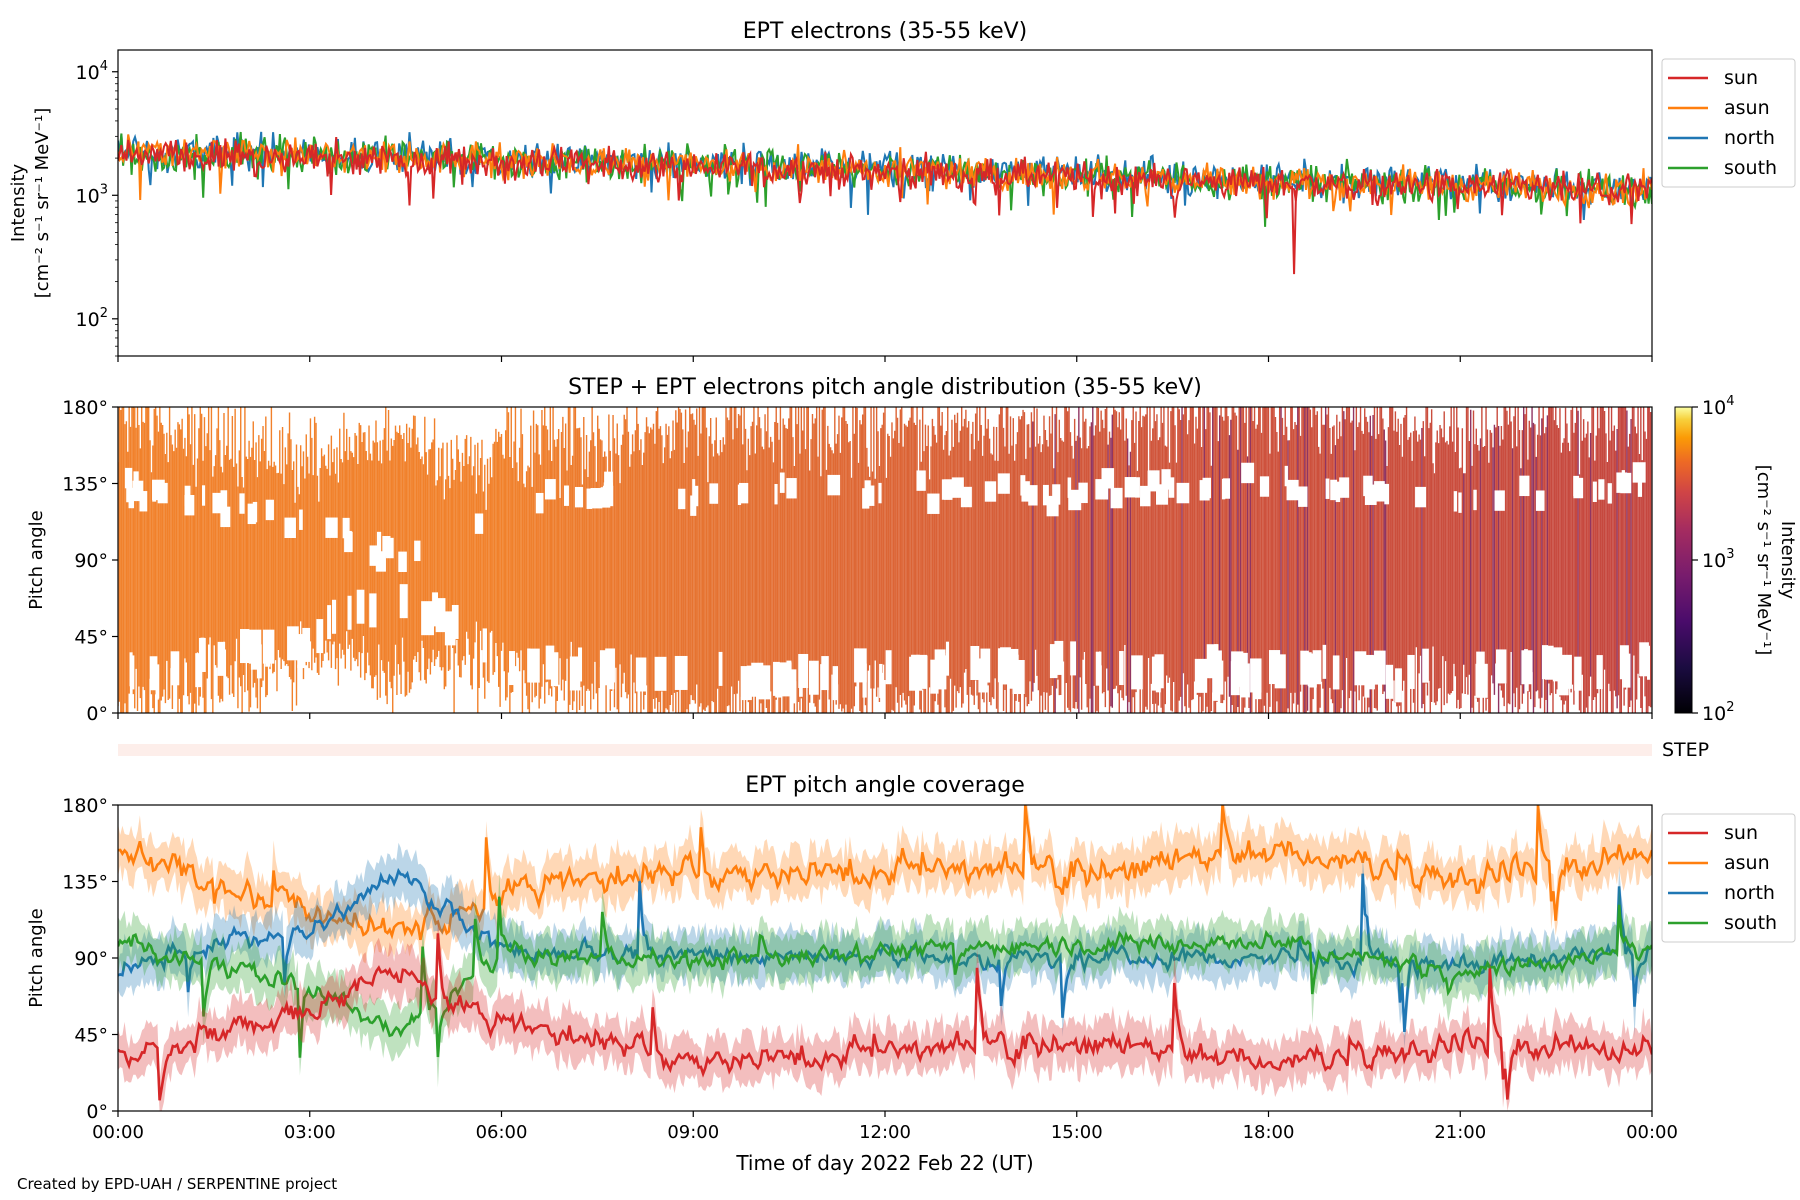 The width and height of the screenshot is (1800, 1200). What do you see at coordinates (1750, 168) in the screenshot?
I see `legend-label-south: south` at bounding box center [1750, 168].